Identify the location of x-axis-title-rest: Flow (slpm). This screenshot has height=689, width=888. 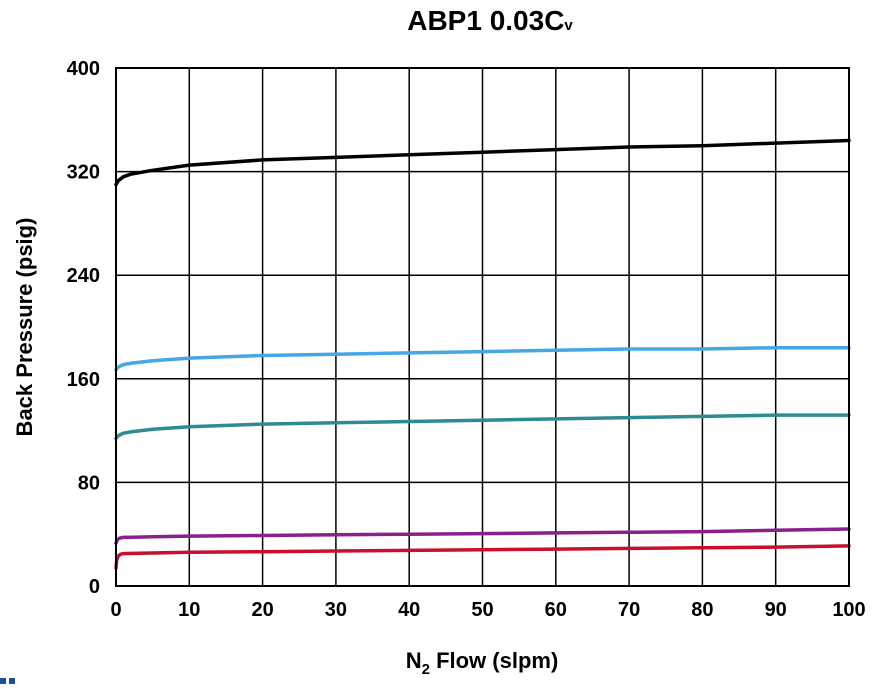
(494, 660).